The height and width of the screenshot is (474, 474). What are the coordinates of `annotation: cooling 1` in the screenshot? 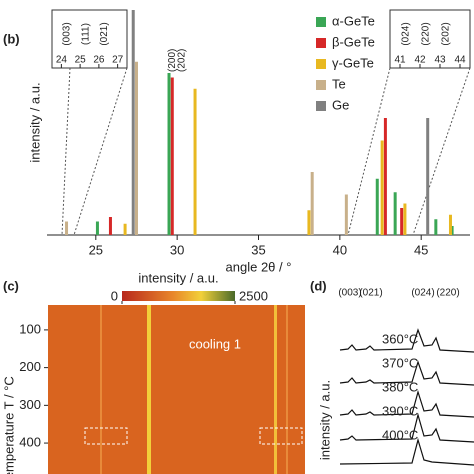 It's located at (215, 343).